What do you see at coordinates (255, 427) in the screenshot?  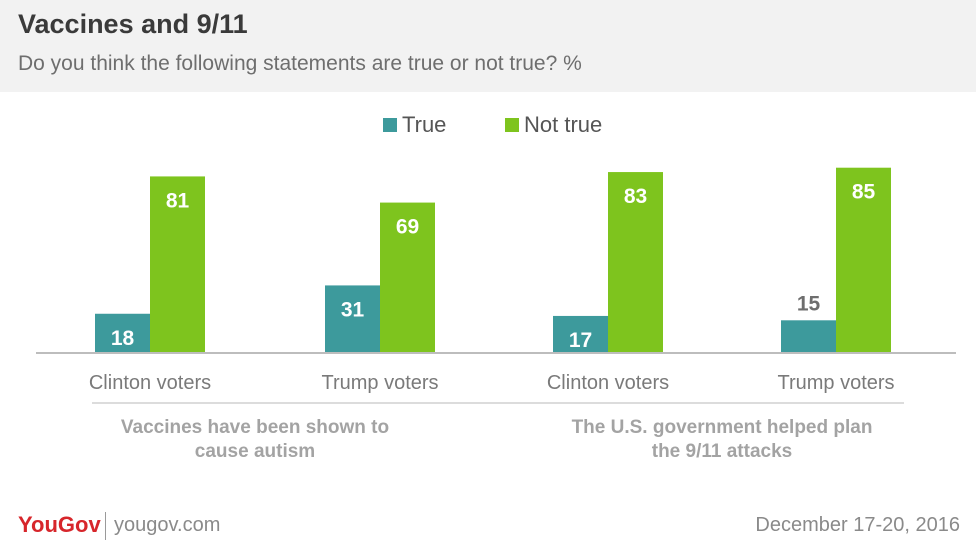 I see `group-label: Vaccines have been shown to` at bounding box center [255, 427].